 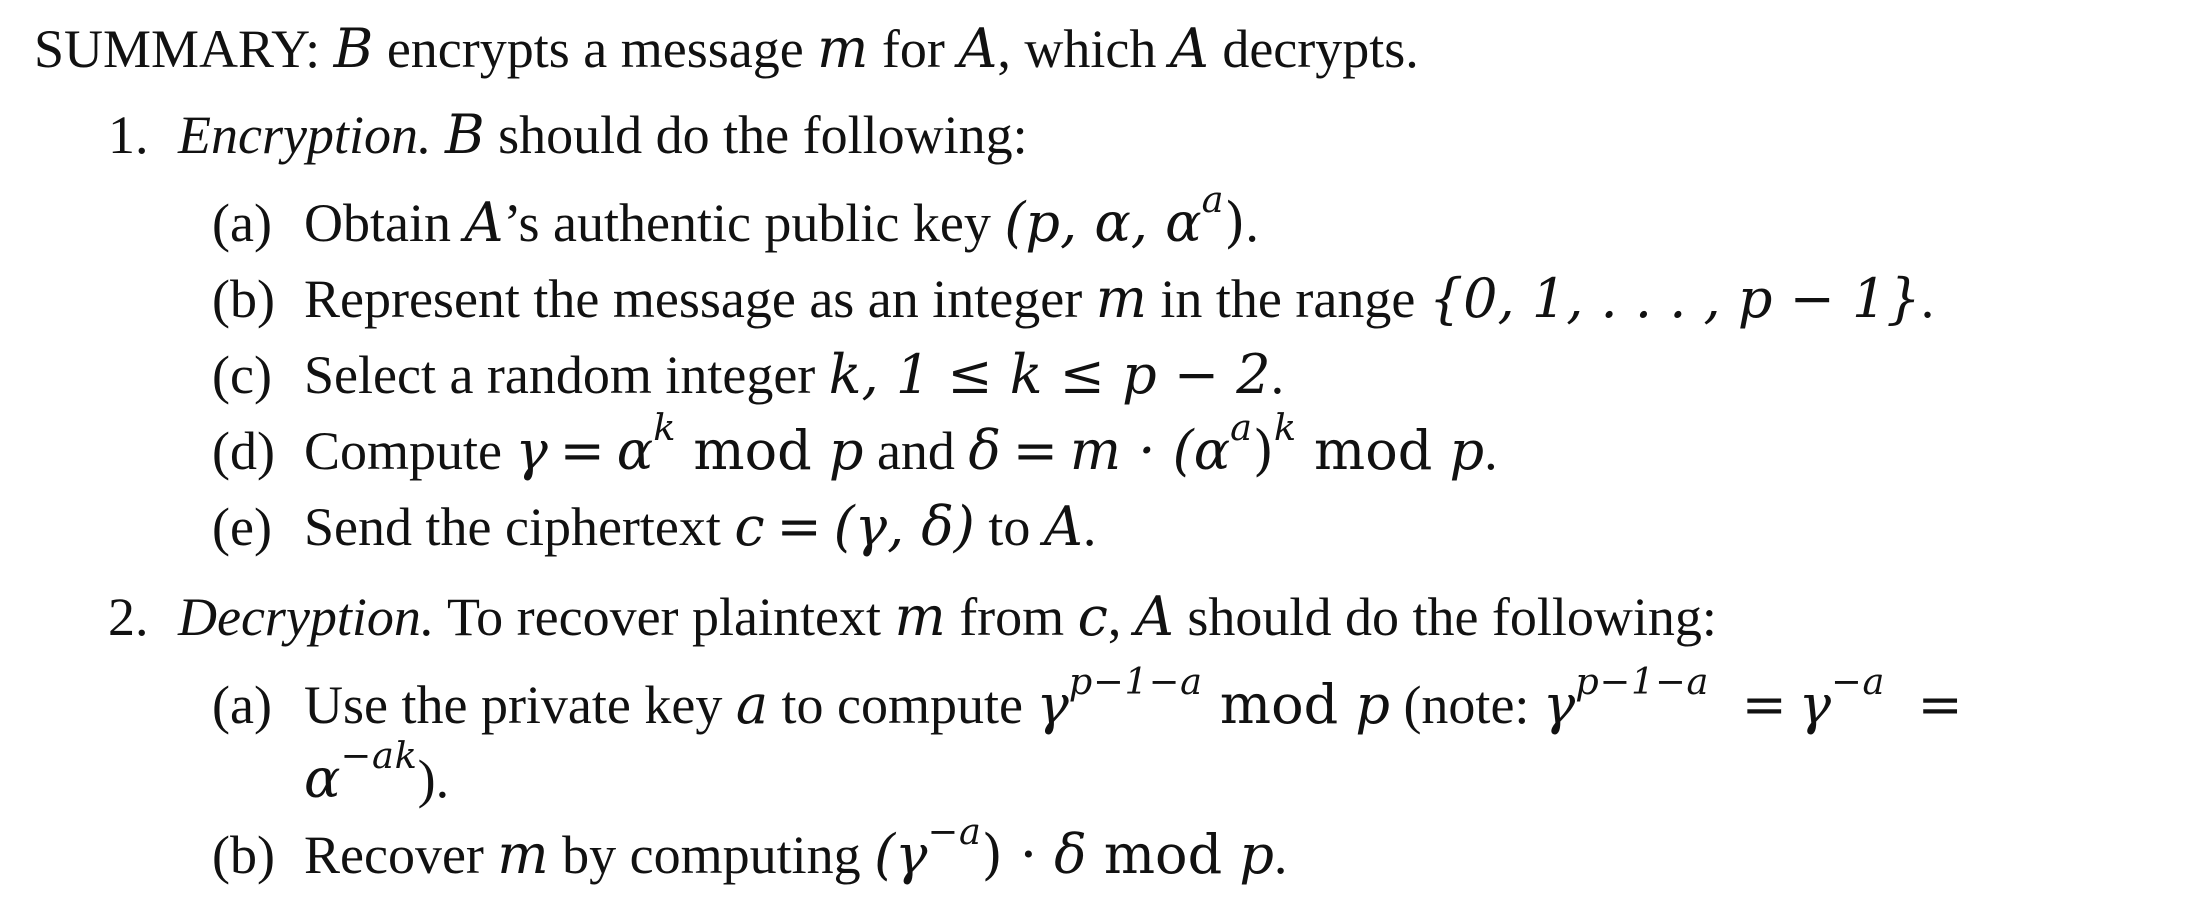 What do you see at coordinates (901, 854) in the screenshot?
I see `open-paren-gamma: (γ` at bounding box center [901, 854].